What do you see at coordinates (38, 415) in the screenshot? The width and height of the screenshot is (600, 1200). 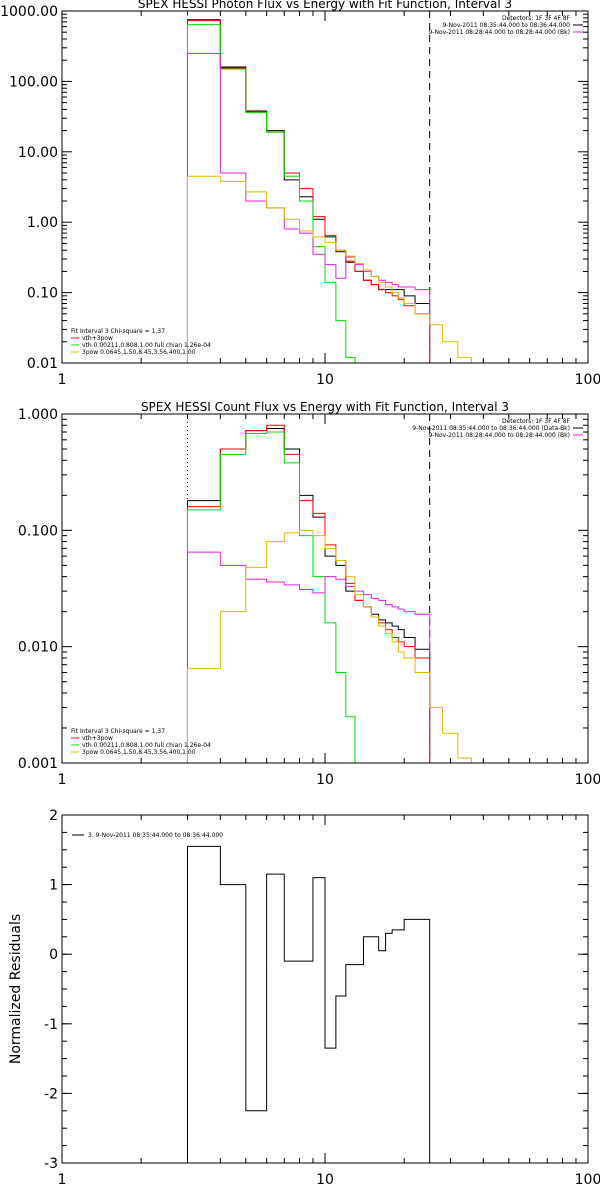 I see `y-tick-label: 1.000` at bounding box center [38, 415].